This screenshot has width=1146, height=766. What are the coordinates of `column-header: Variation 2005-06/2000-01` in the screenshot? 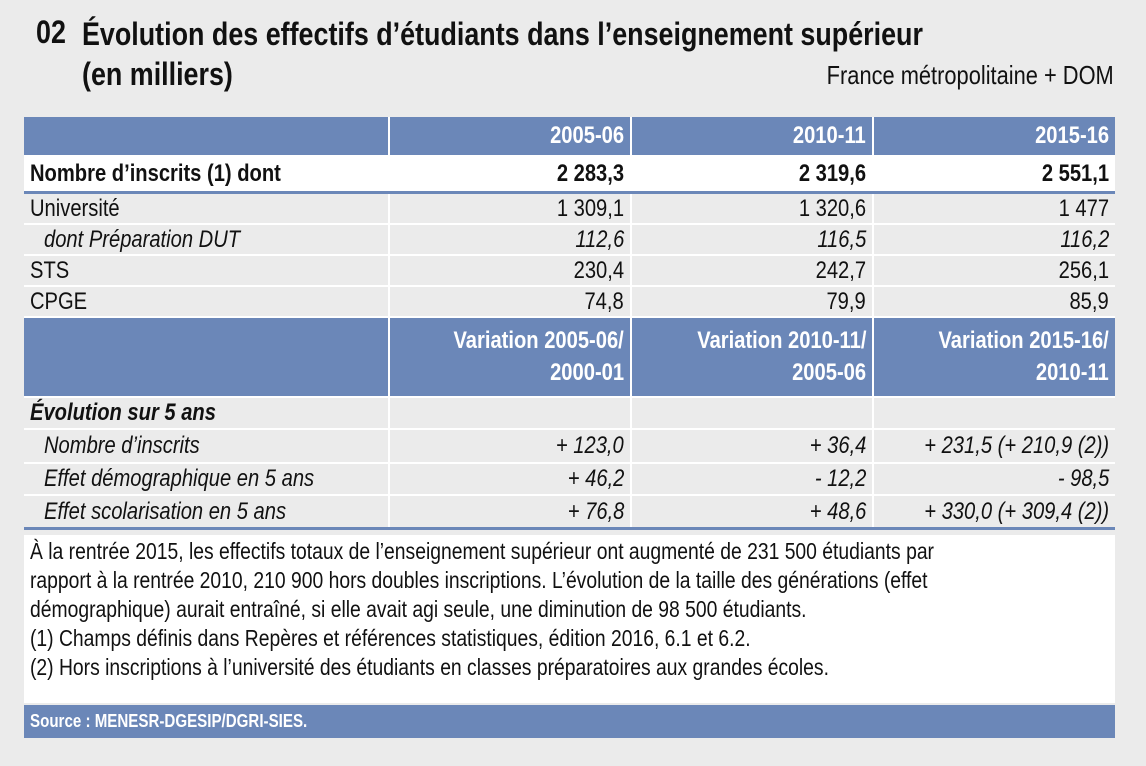 It's located at (511, 357).